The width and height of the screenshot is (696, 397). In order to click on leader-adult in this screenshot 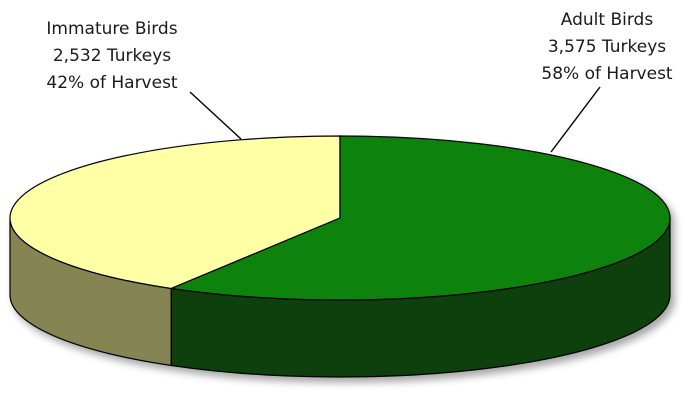, I will do `click(575, 119)`.